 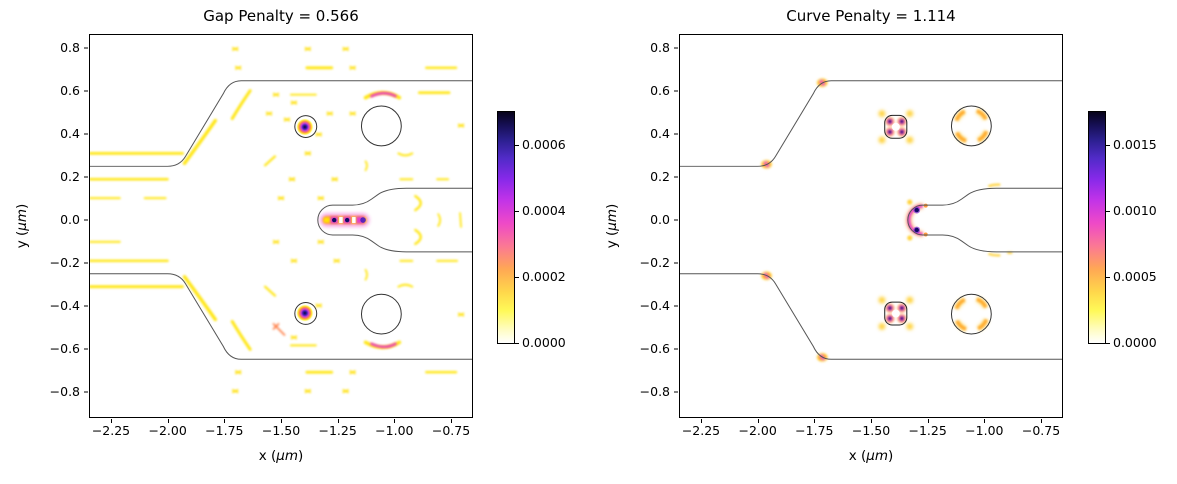 What do you see at coordinates (281, 430) in the screenshot?
I see `x-tick-label: −1.50` at bounding box center [281, 430].